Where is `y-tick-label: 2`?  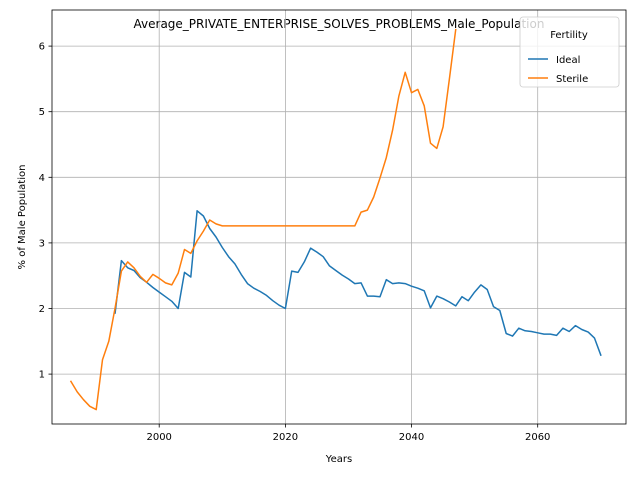
y-tick-label: 2 is located at coordinates (42, 309).